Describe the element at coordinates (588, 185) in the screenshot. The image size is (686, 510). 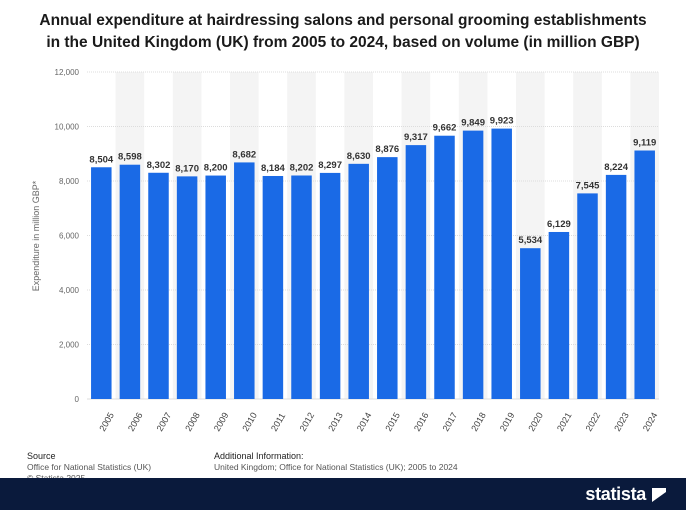
I see `data-label: 7,545` at that location.